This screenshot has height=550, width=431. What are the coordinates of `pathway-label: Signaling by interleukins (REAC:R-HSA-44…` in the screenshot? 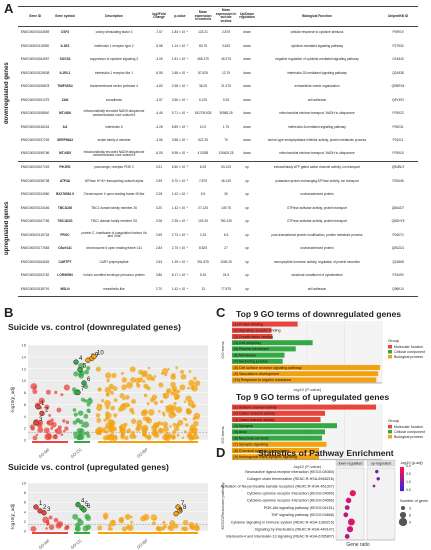 It's located at (294, 530).